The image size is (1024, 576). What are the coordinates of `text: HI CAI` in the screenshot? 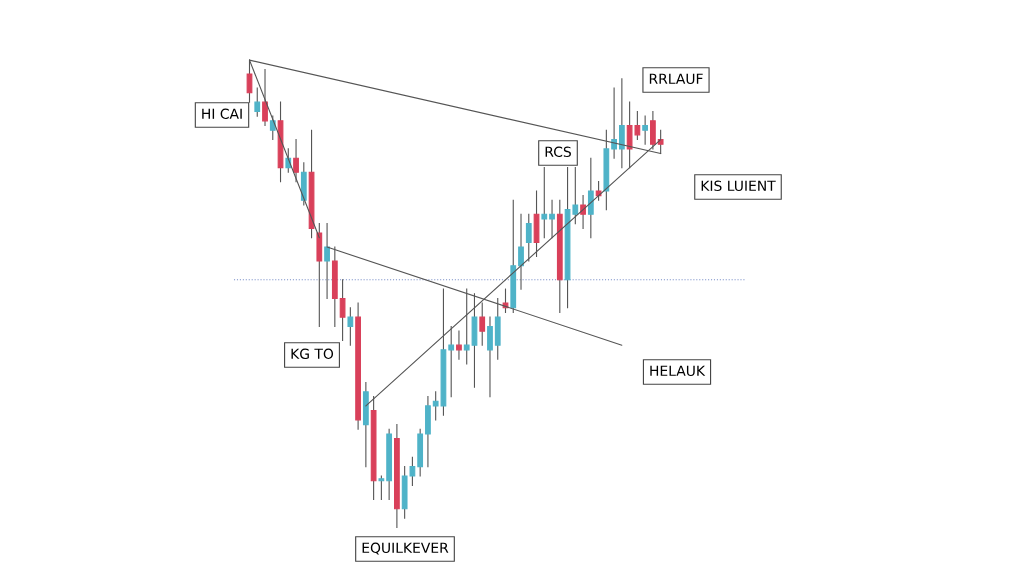 It's located at (222, 114).